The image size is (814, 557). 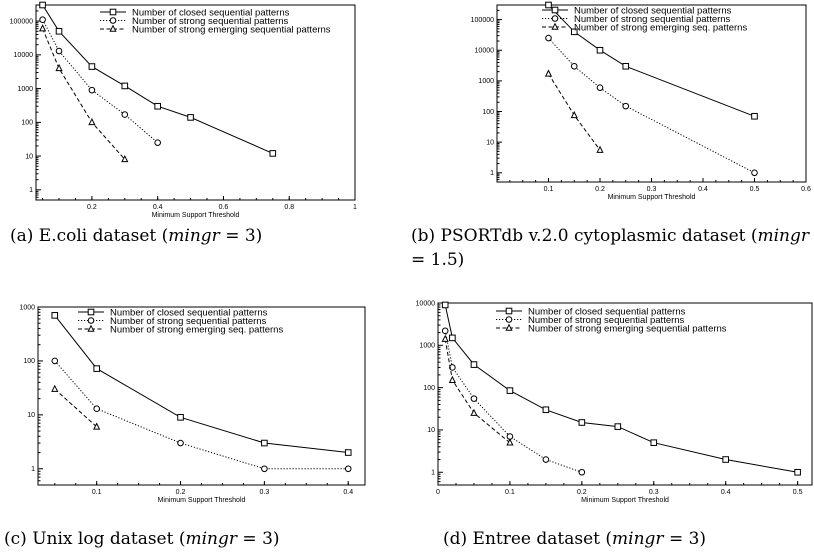 I want to click on caption-b-math: mingr, so click(x=783, y=236).